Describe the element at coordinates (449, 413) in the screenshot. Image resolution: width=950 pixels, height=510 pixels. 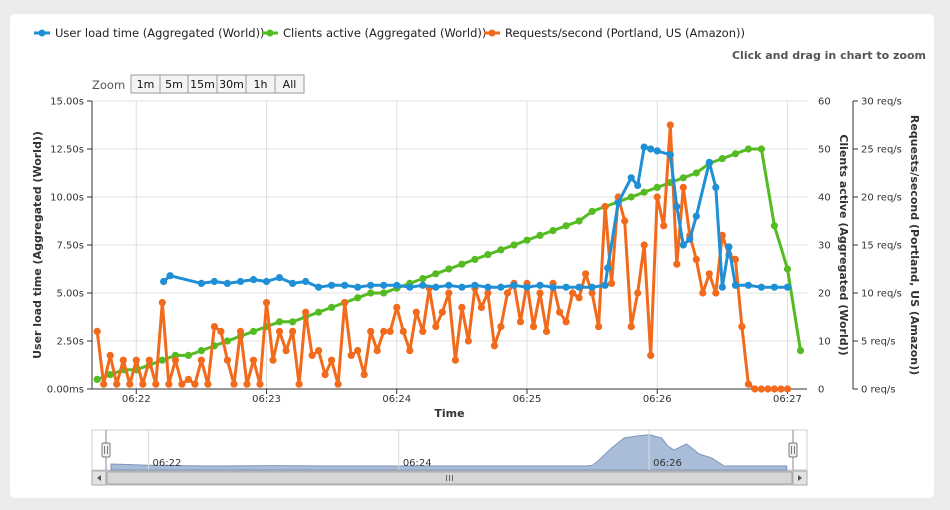
I see `x-axis-title: Time` at that location.